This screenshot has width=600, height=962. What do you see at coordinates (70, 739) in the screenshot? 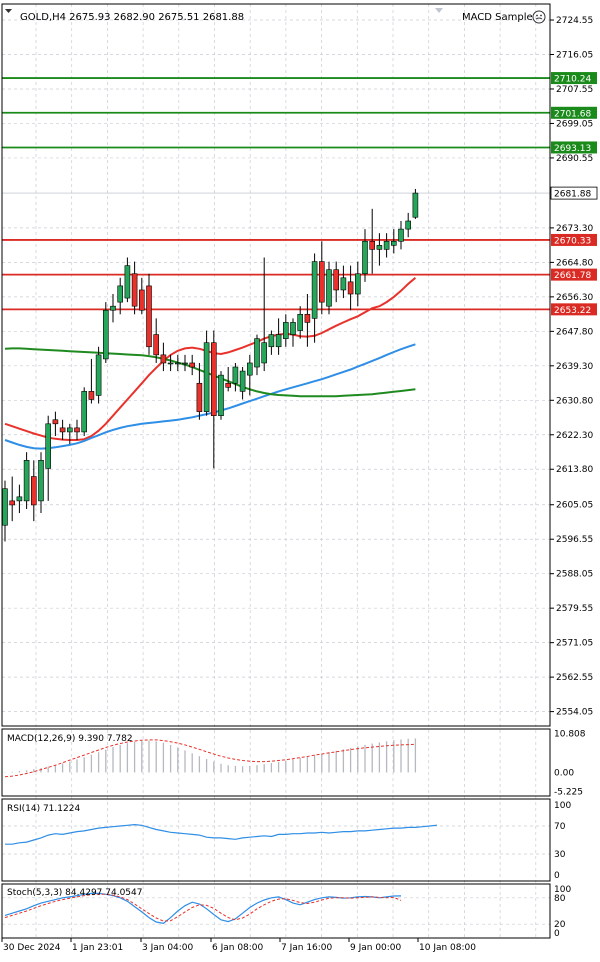
I see `macd-title: MACD(12,26,9) 9.390 7.782` at bounding box center [70, 739].